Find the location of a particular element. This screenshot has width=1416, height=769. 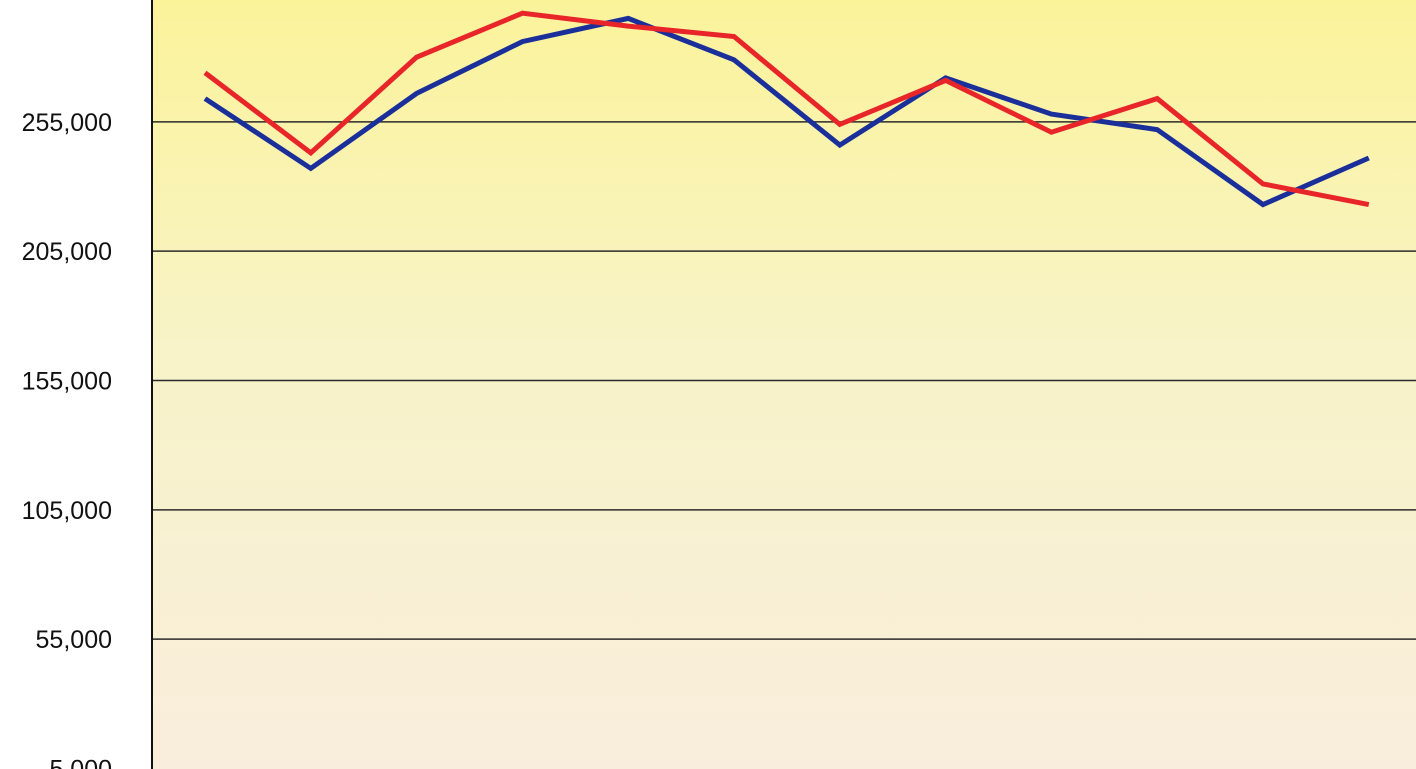

y-tick-label: 155,000 is located at coordinates (67, 382).